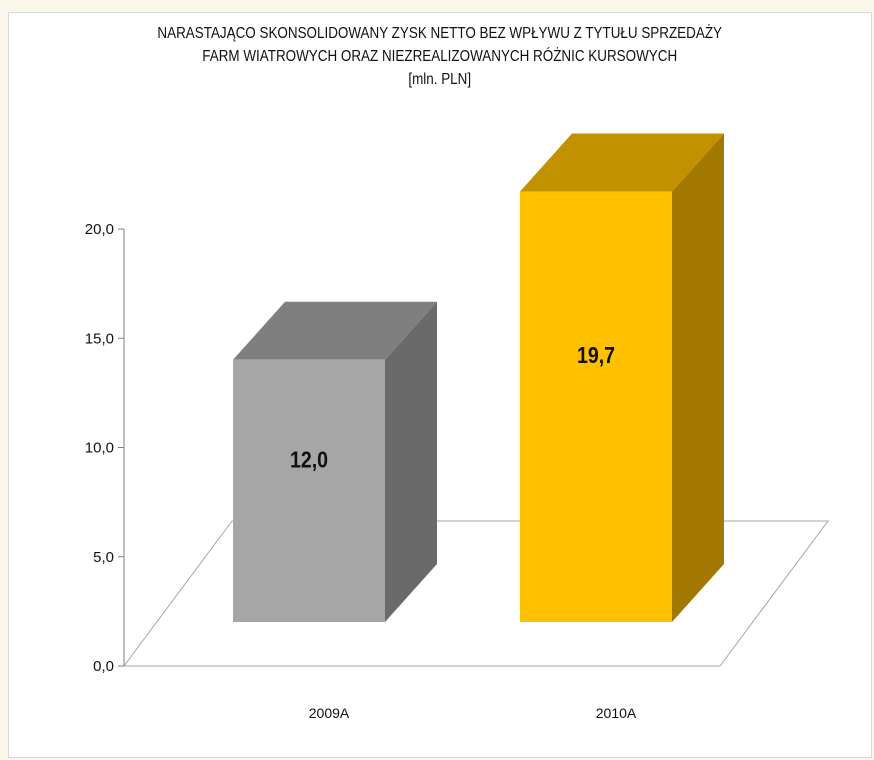  I want to click on bar-2009A, so click(335, 462).